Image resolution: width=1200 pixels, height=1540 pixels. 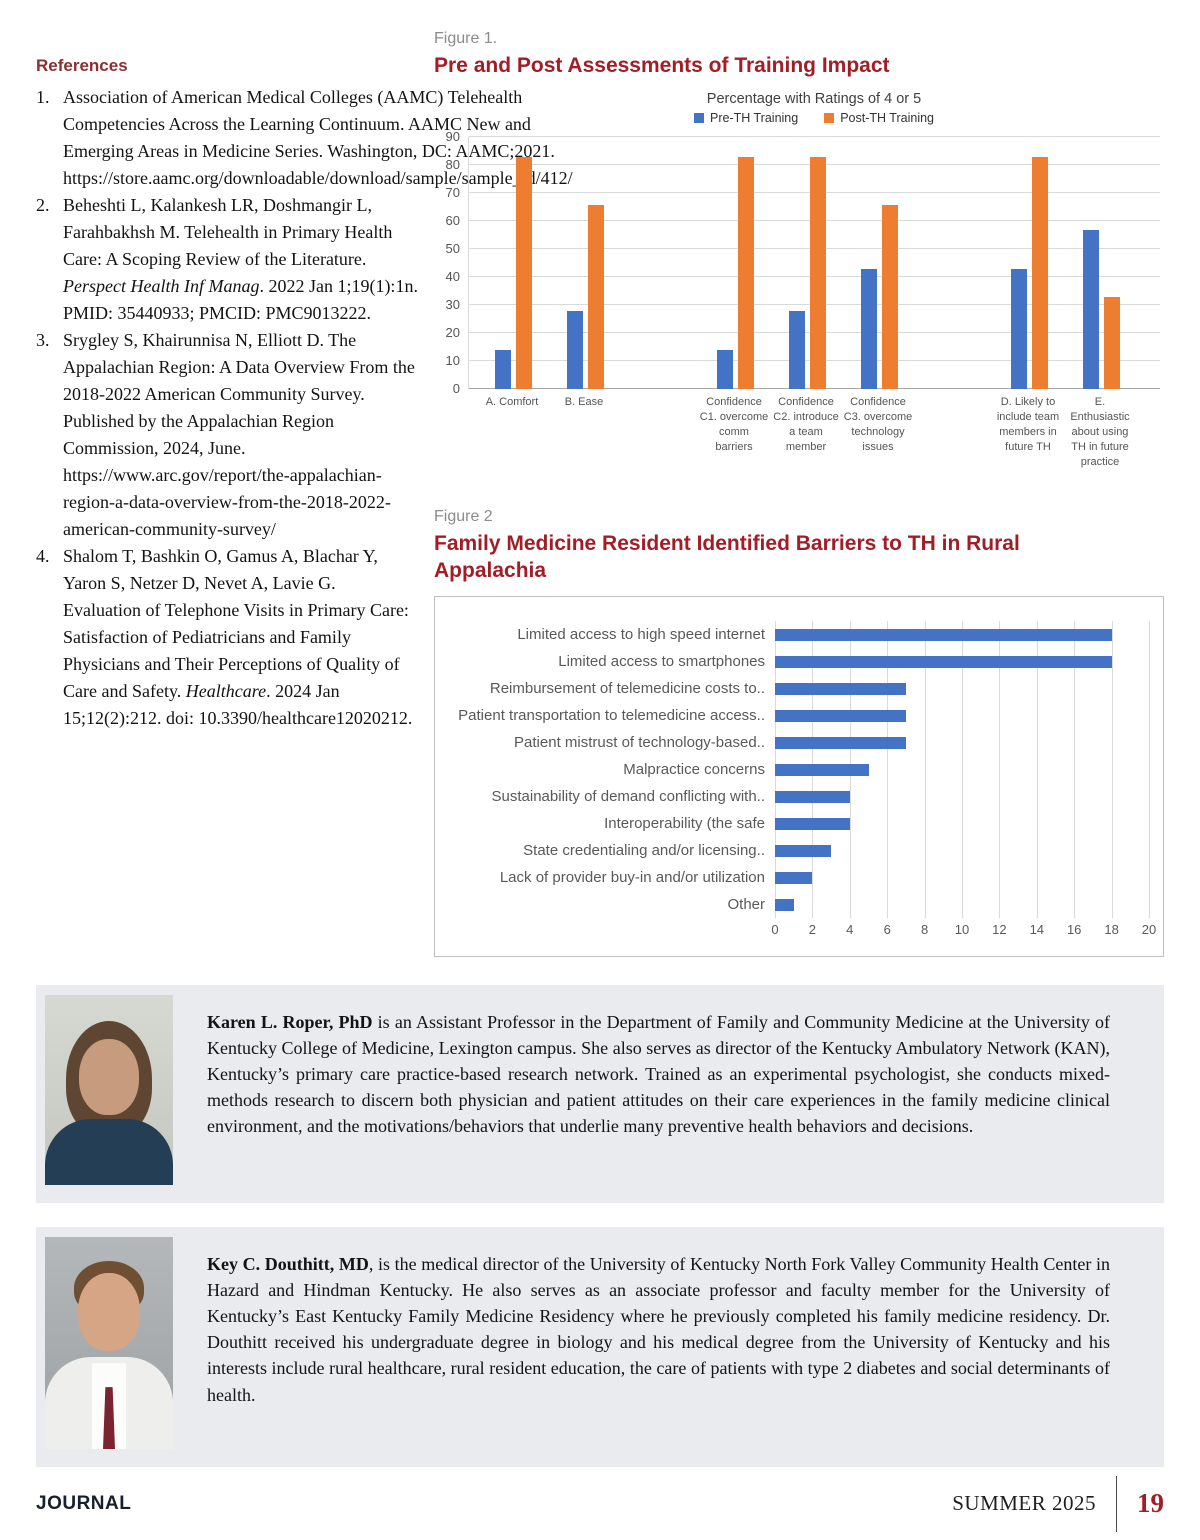 What do you see at coordinates (734, 424) in the screenshot?
I see `x-axis-category-label: Confidence C1. overcome comm barriers` at bounding box center [734, 424].